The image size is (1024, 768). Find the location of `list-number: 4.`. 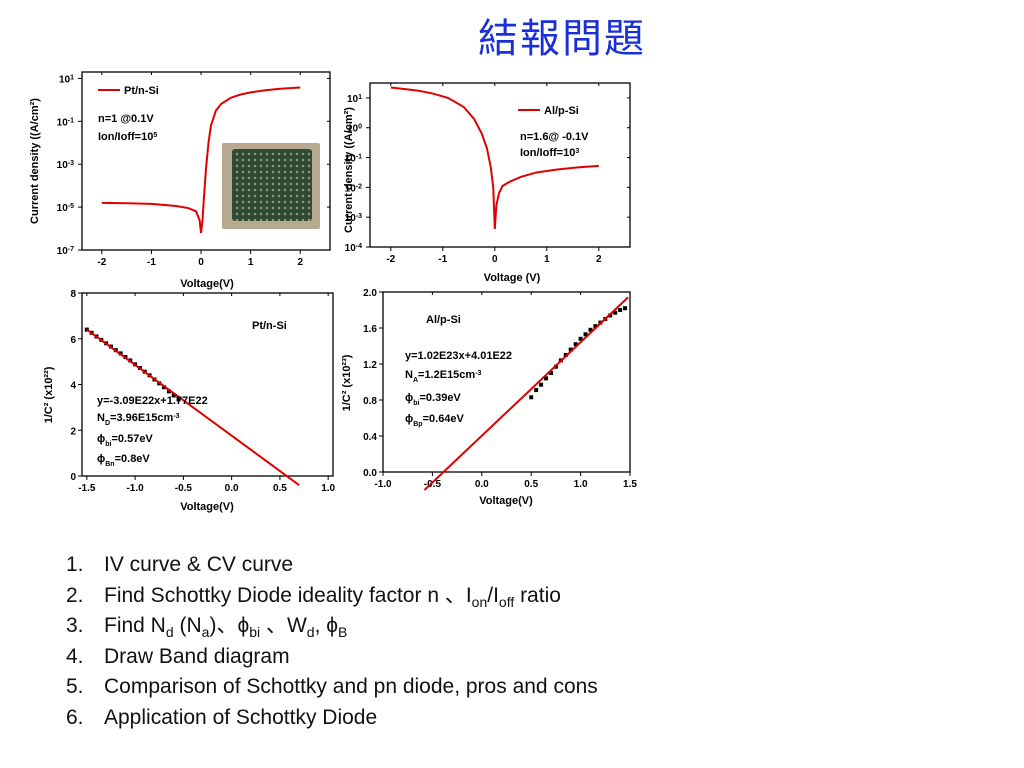

list-number: 4. is located at coordinates (75, 656).